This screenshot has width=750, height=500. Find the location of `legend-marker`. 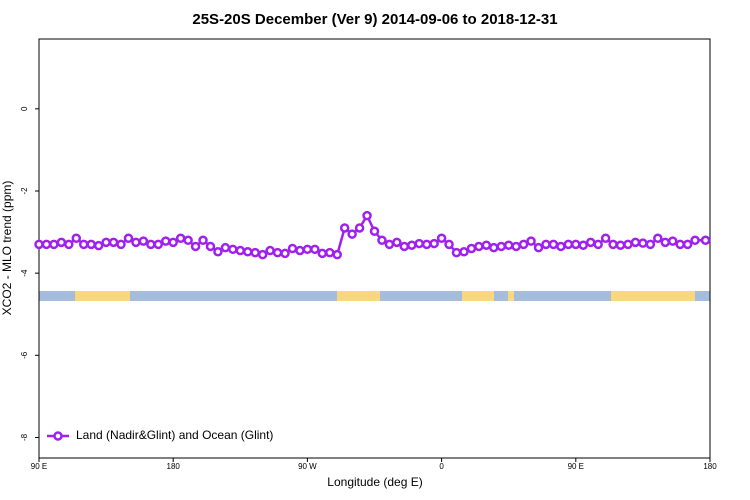

legend-marker is located at coordinates (58, 436).